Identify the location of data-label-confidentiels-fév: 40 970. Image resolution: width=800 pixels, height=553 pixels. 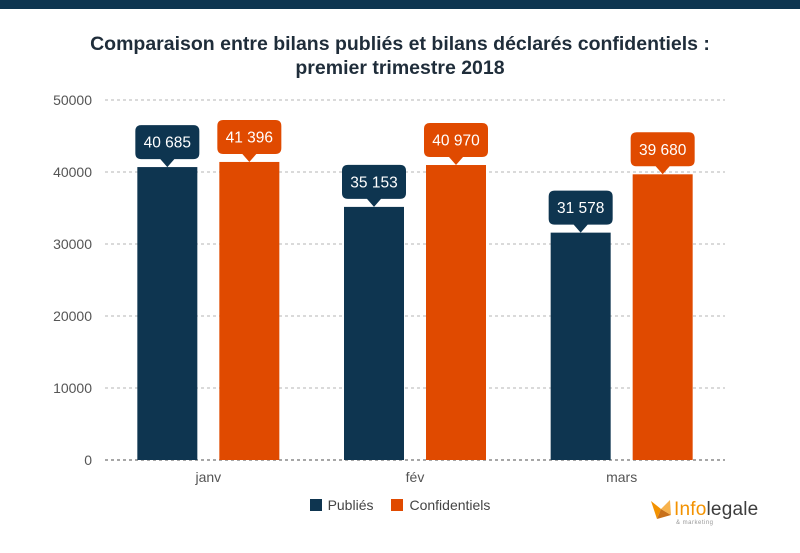
(456, 141).